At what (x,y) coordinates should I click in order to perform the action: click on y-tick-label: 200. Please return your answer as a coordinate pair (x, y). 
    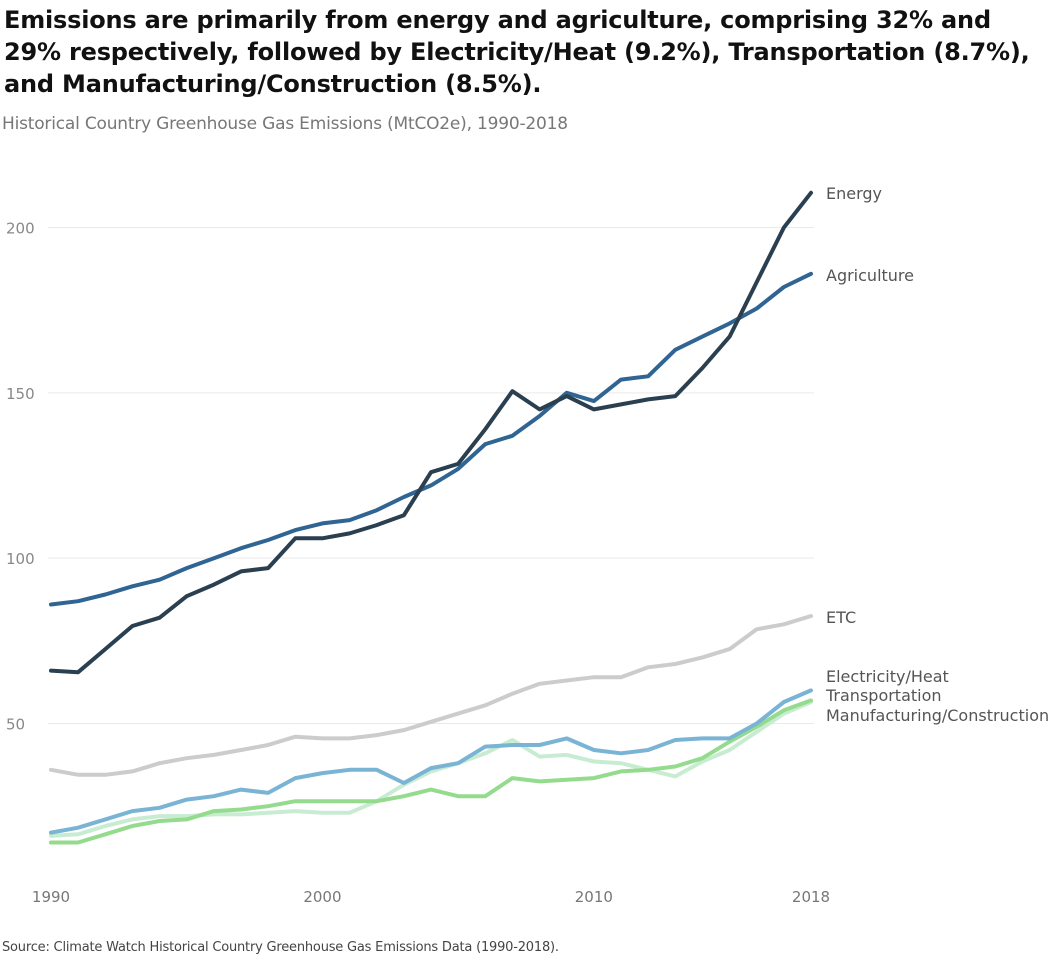
    Looking at the image, I should click on (20, 229).